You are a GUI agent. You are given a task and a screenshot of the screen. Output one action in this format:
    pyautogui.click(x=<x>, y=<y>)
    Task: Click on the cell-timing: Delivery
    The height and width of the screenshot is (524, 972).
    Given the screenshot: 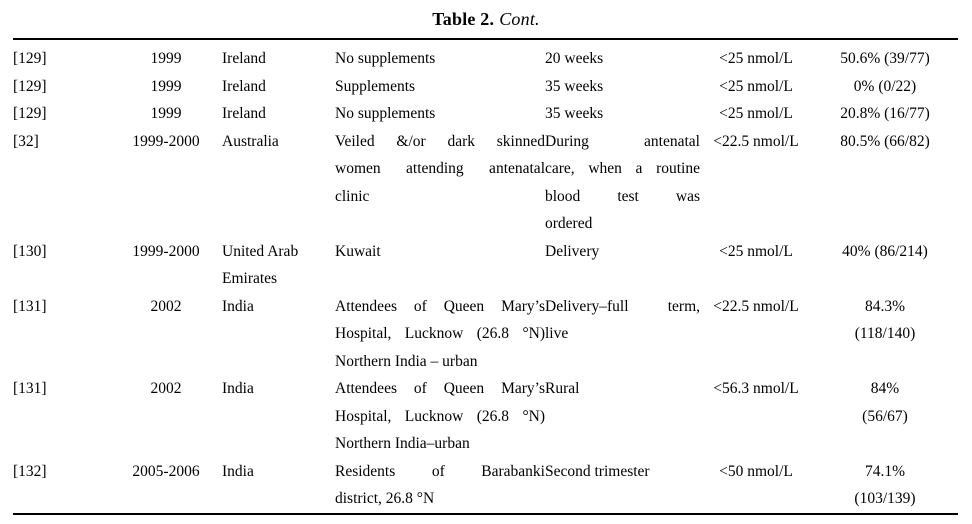 What is the action you would take?
    pyautogui.click(x=622, y=265)
    